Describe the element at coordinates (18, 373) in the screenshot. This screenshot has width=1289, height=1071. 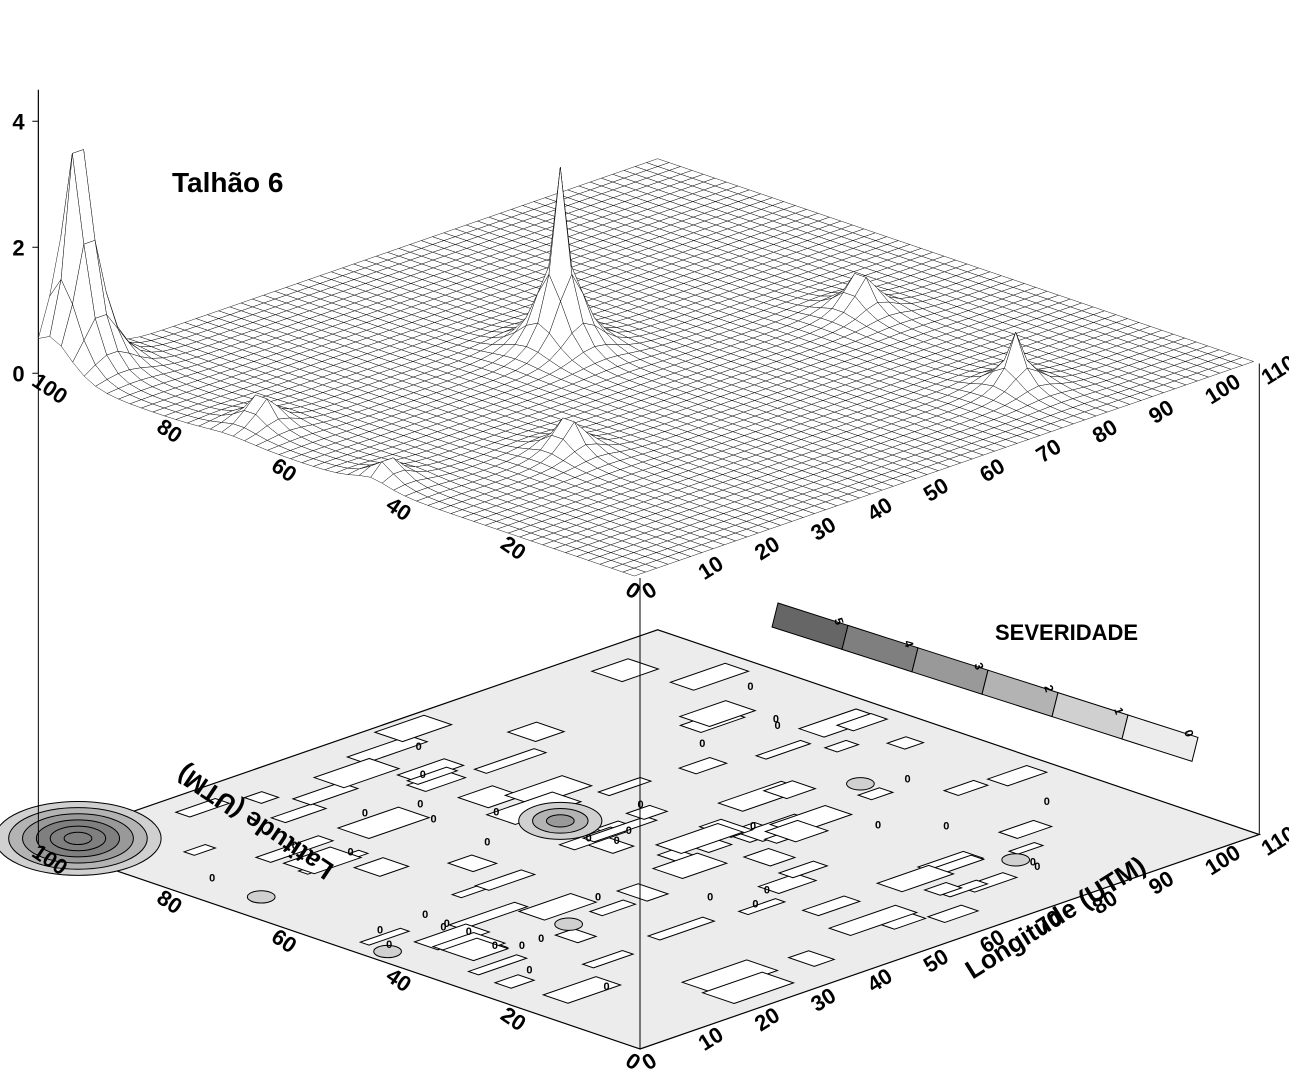
I see `z-tick-label: 0` at that location.